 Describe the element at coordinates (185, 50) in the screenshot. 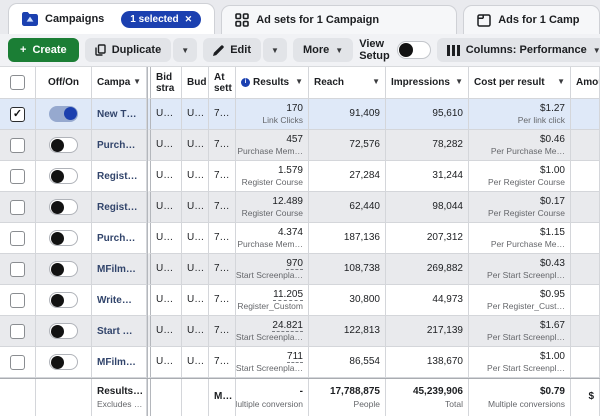

I see `duplicate-dropdown-button: ▼` at that location.